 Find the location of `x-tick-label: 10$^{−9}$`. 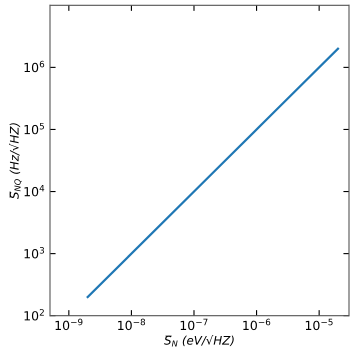

x-tick-label: 10$^{−9}$ is located at coordinates (69, 324).